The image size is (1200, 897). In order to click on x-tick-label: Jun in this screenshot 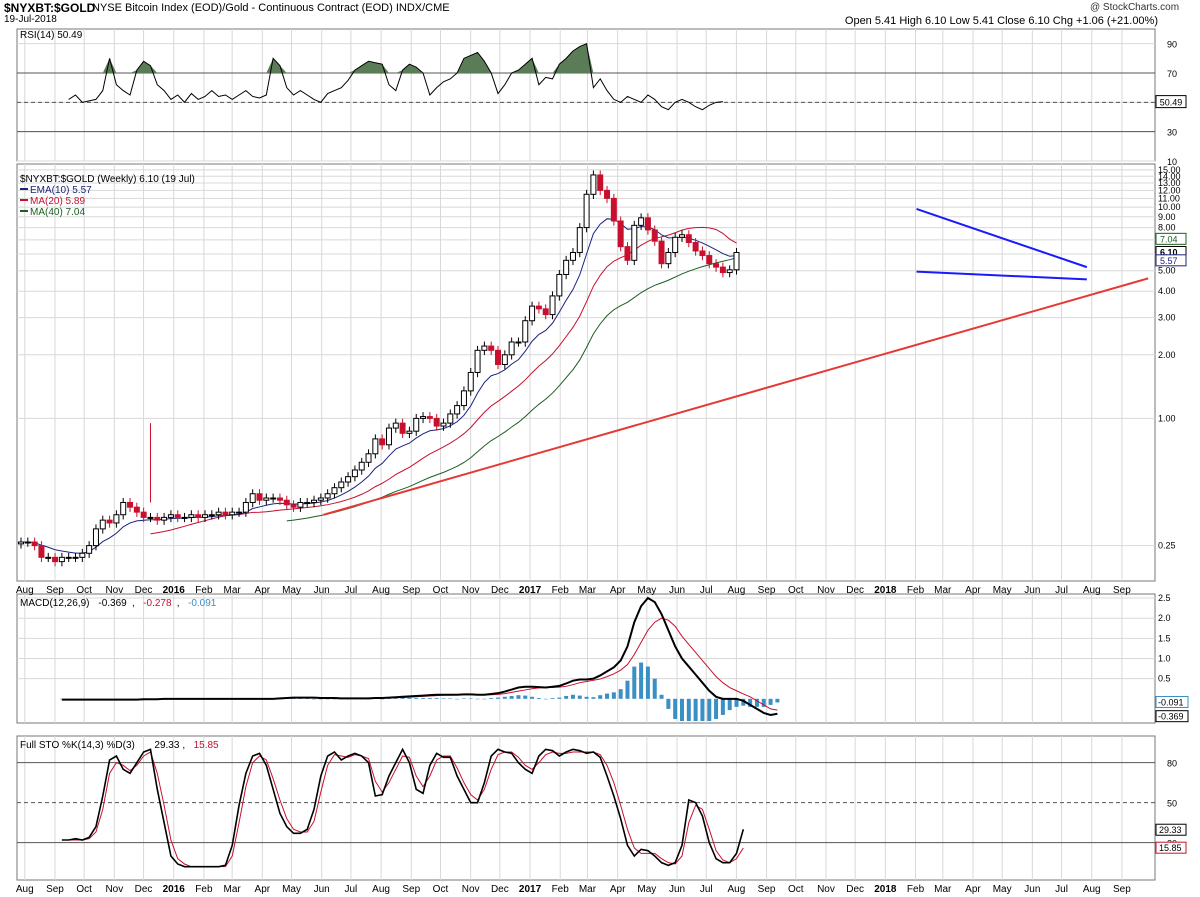, I will do `click(1032, 889)`.